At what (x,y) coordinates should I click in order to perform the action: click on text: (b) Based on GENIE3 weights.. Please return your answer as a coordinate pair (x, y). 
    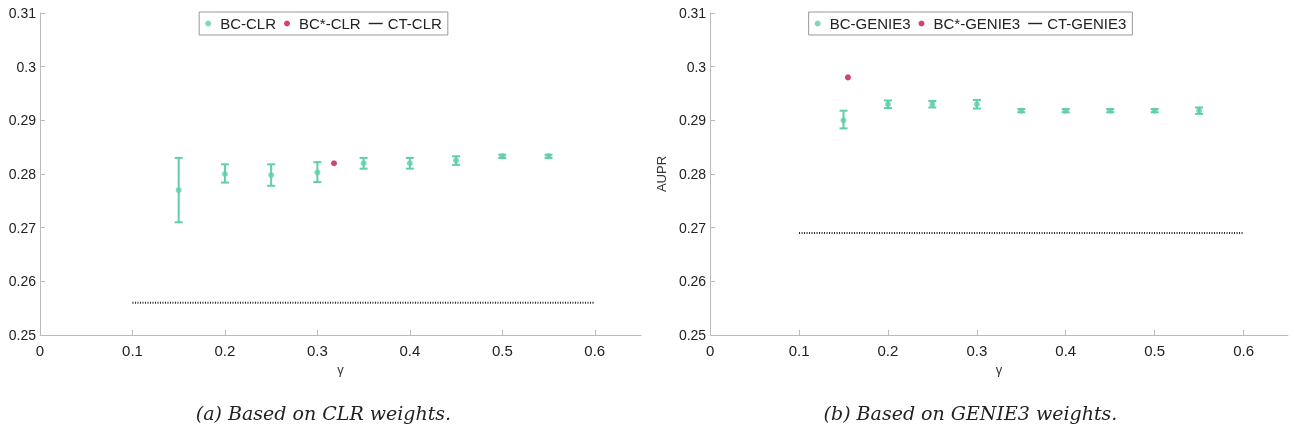
    Looking at the image, I should click on (970, 412).